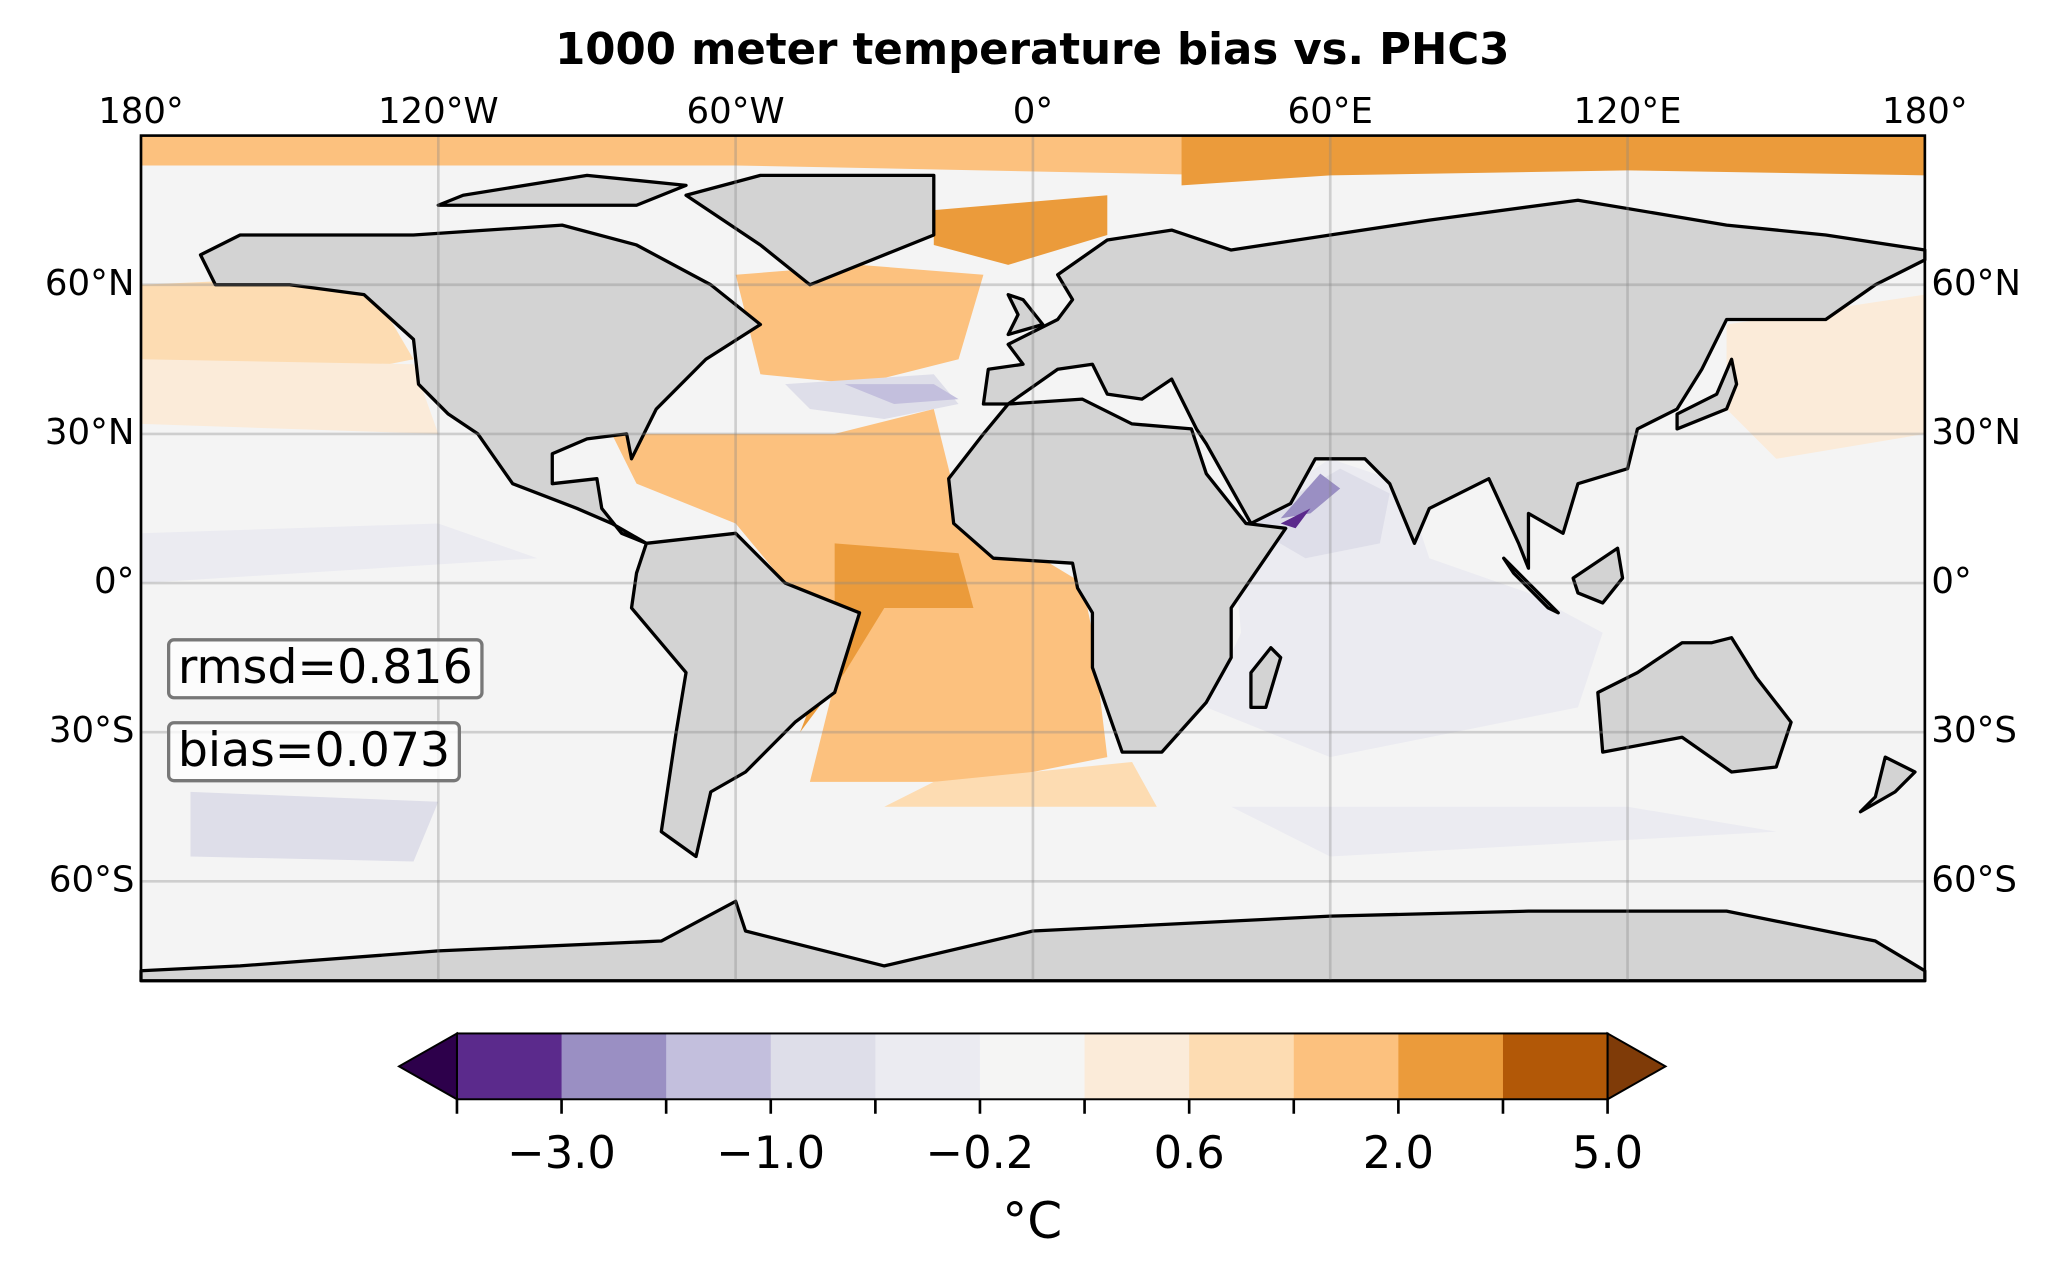  Describe the element at coordinates (770, 1152) in the screenshot. I see `colorbar-tick-label: −1.0` at that location.